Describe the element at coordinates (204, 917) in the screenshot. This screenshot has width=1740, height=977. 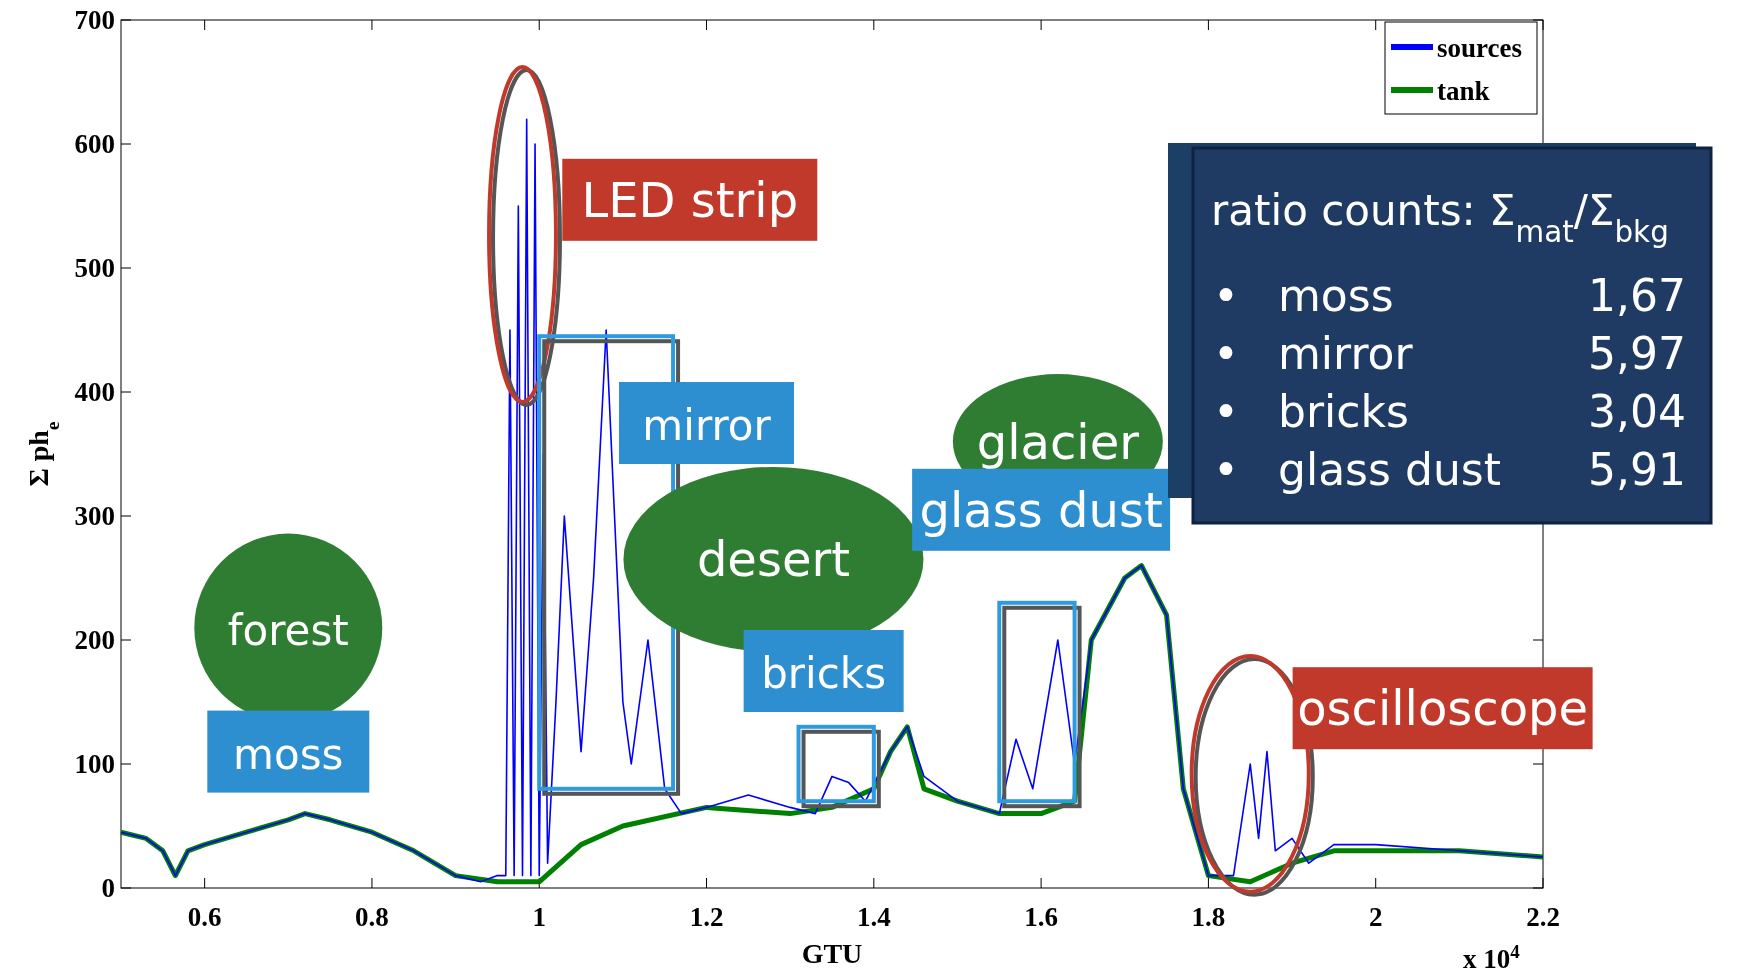
I see `x-tick-label: 0.6` at that location.